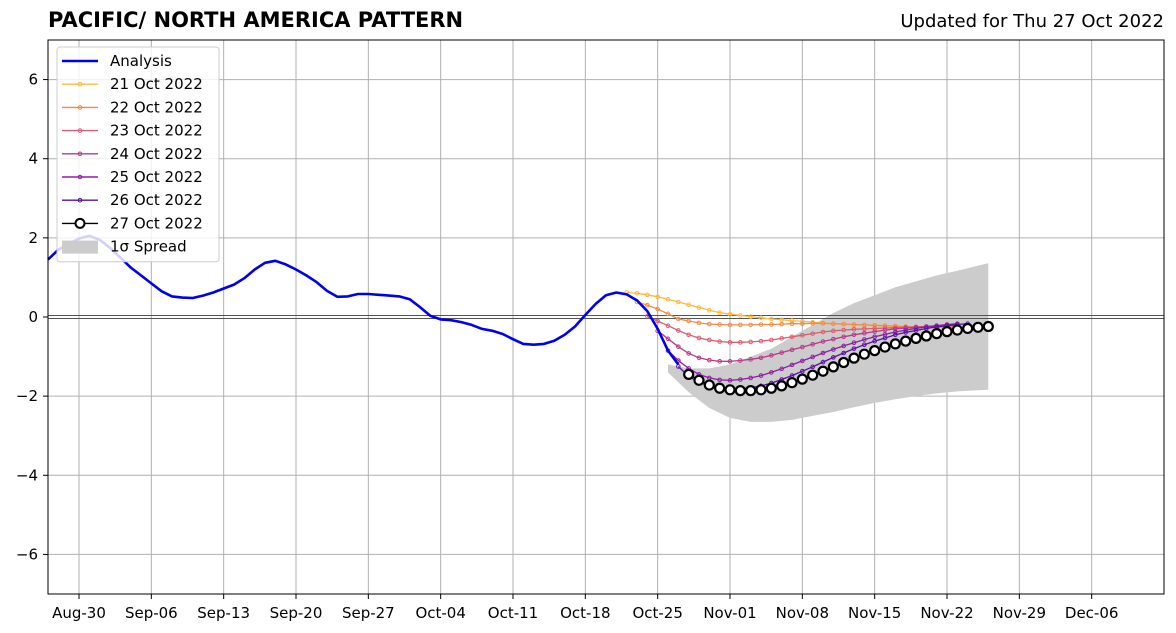 This screenshot has height=633, width=1176. What do you see at coordinates (148, 247) in the screenshot?
I see `legend-label: 1σ Spread` at bounding box center [148, 247].